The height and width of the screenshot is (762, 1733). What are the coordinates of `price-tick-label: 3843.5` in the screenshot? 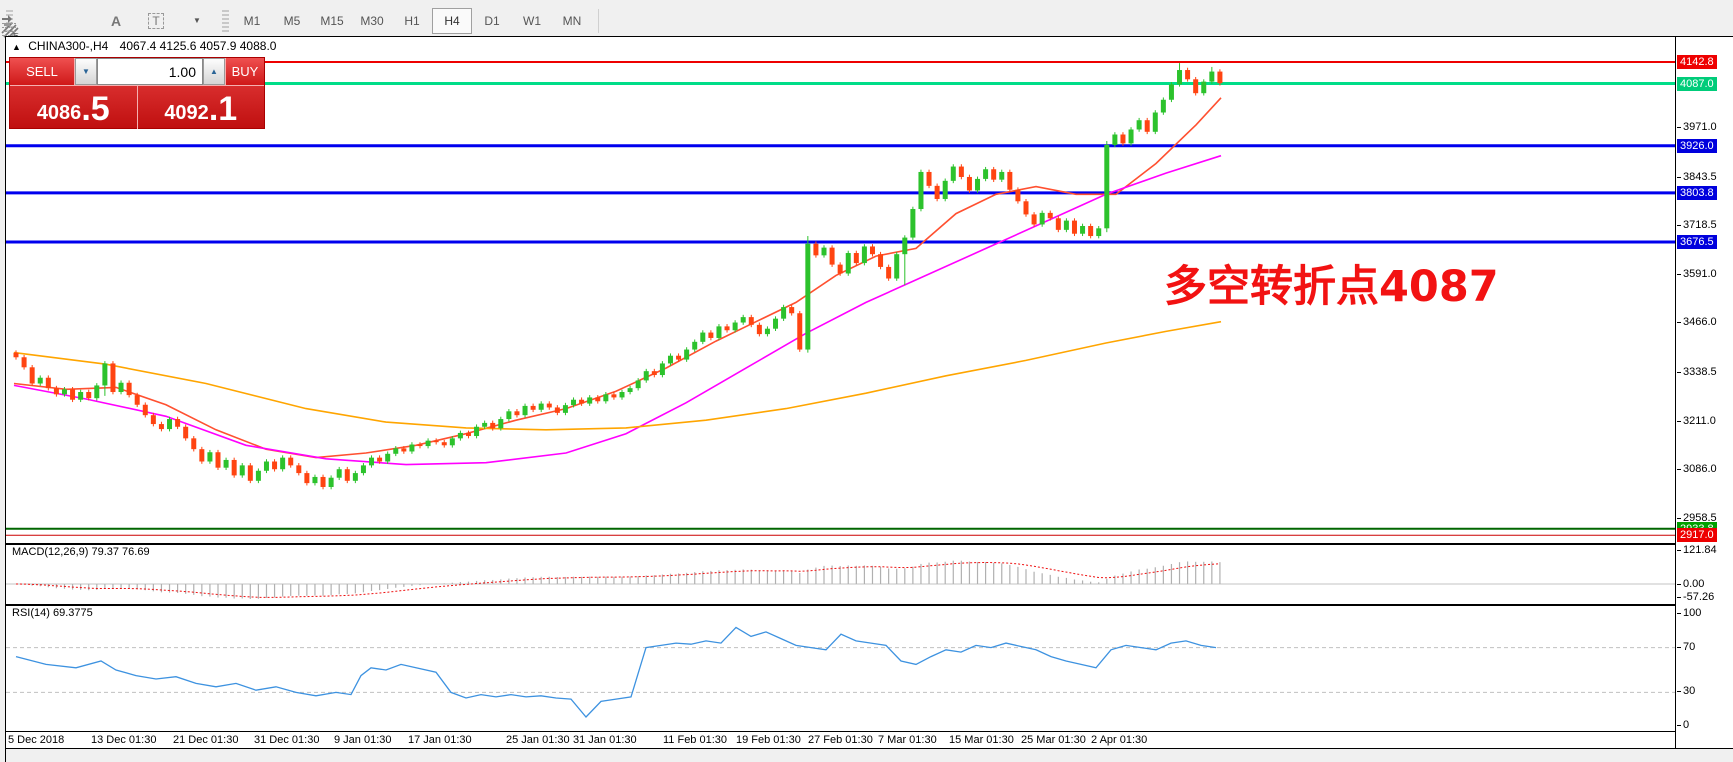 It's located at (1697, 176).